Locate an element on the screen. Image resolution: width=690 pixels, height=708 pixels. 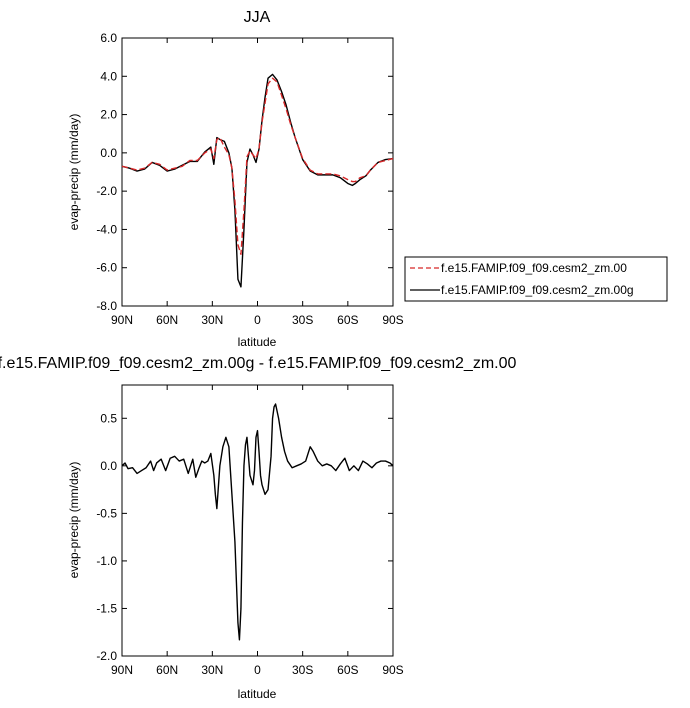
panel-bottom-y-tick-label-2: -0.5 is located at coordinates (106, 513).